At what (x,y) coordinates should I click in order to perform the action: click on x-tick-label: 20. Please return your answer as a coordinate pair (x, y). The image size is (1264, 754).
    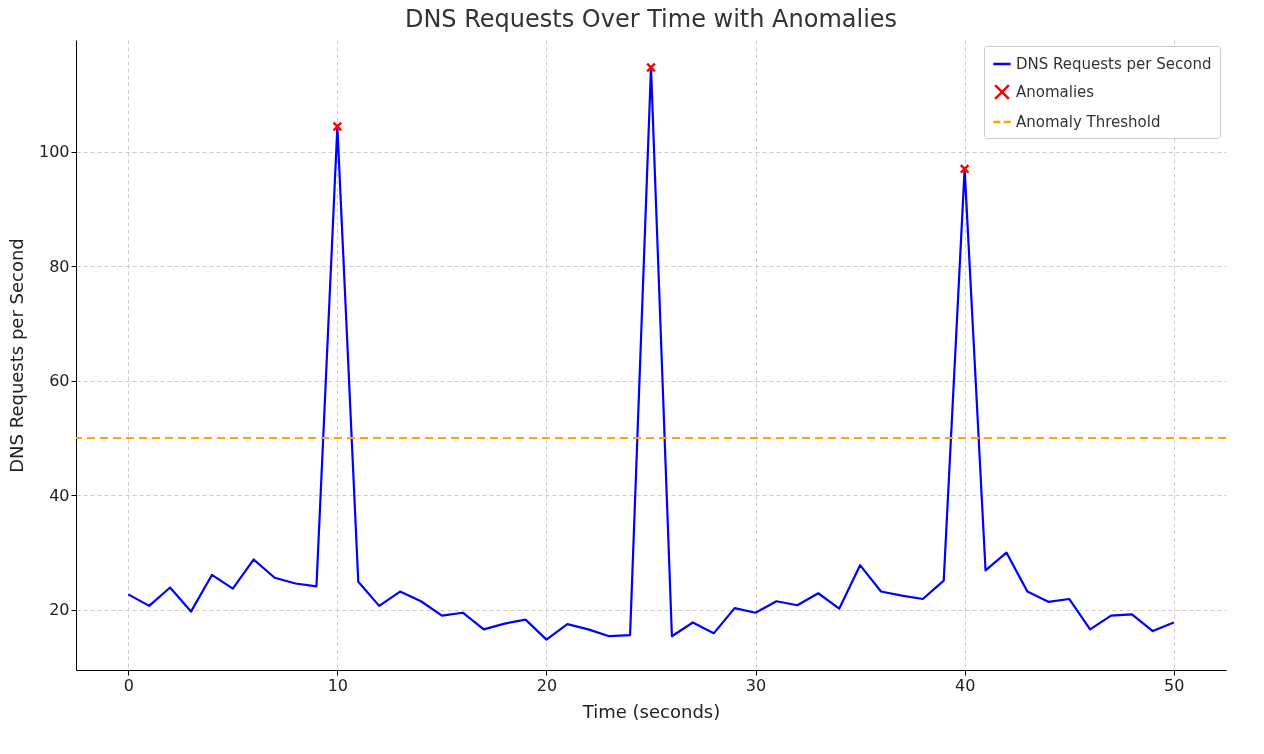
    Looking at the image, I should click on (547, 685).